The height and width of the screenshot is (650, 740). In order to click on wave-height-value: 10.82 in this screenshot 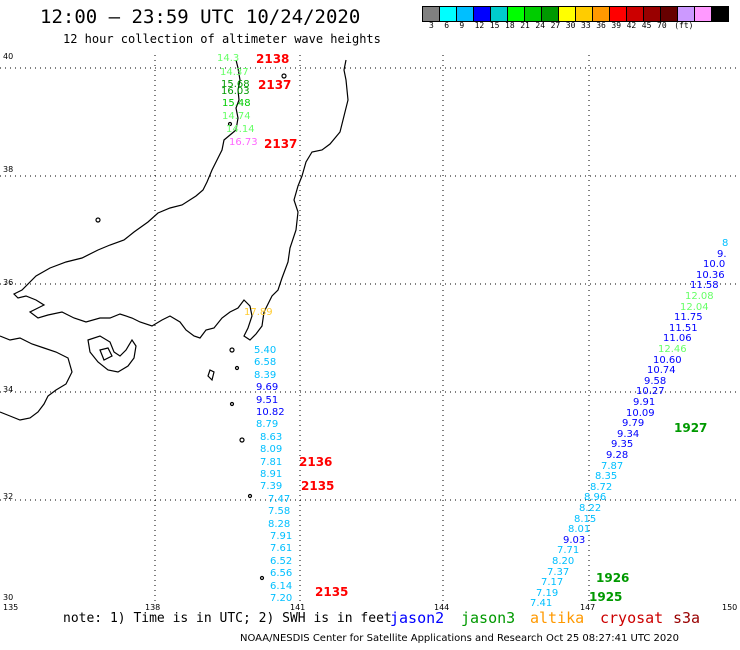, I will do `click(270, 412)`.